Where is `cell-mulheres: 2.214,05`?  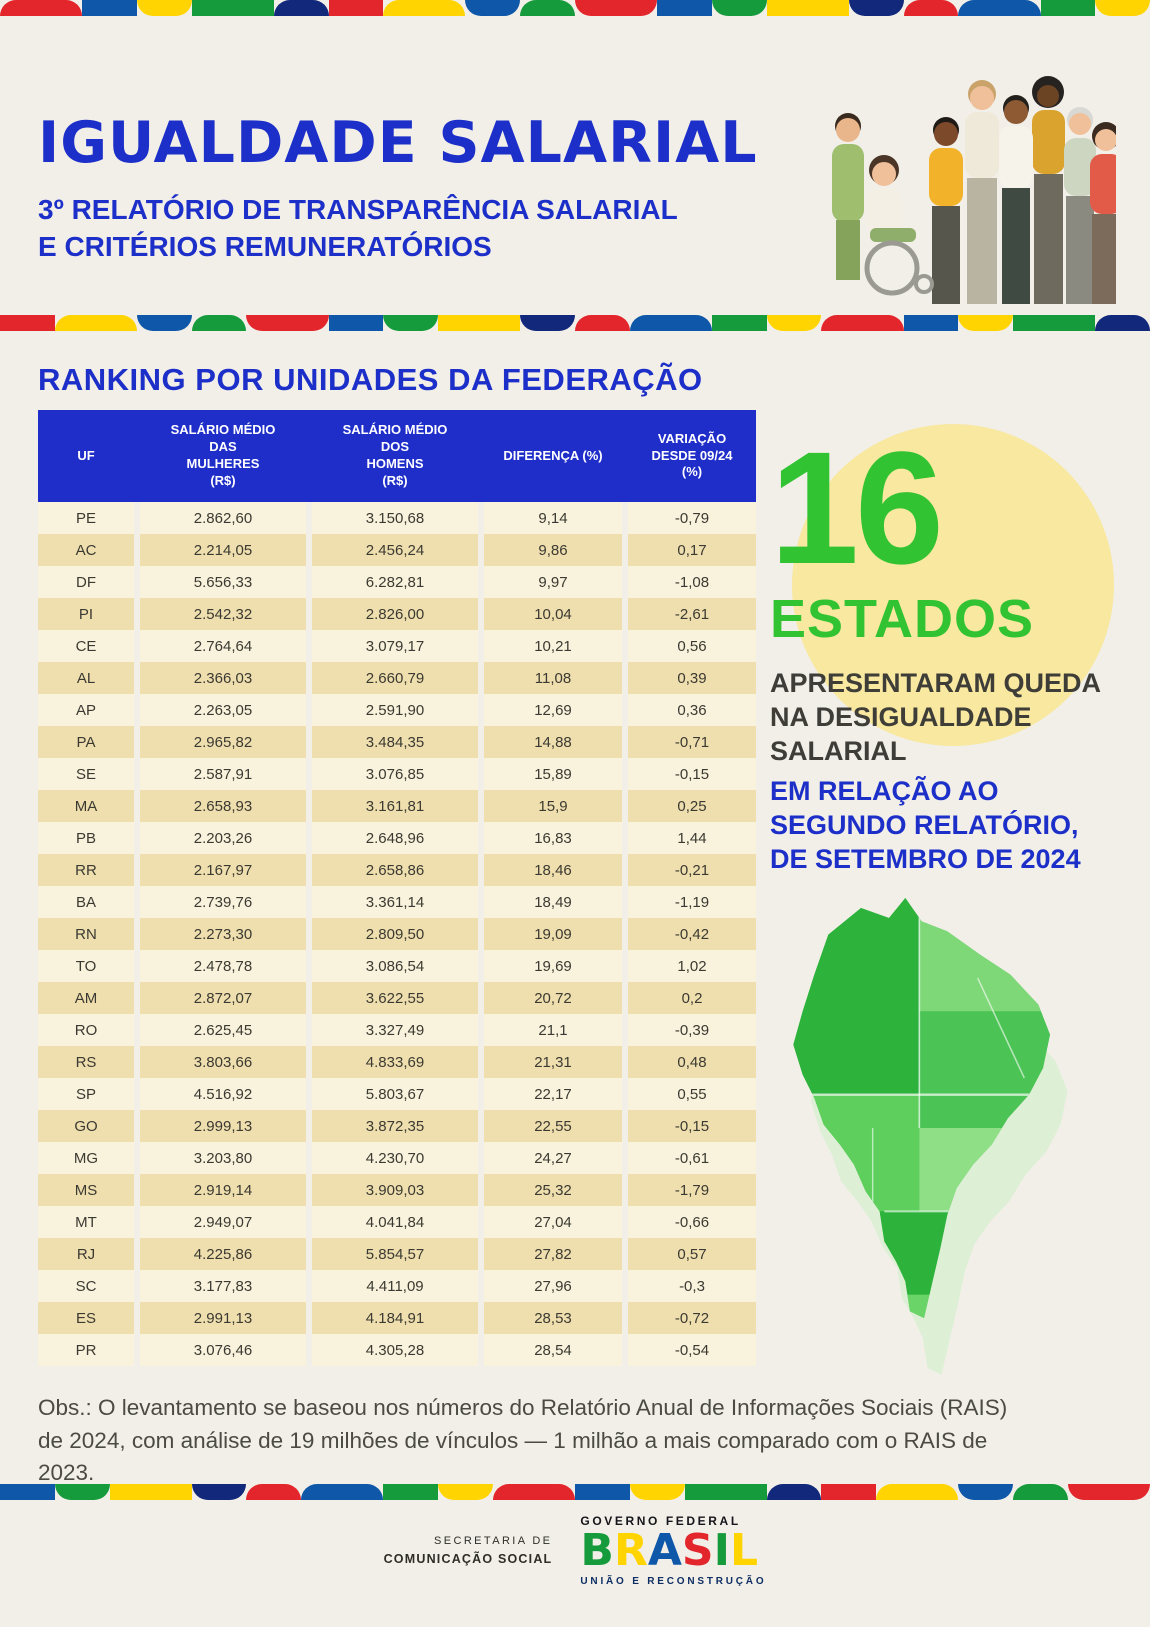 cell-mulheres: 2.214,05 is located at coordinates (223, 550).